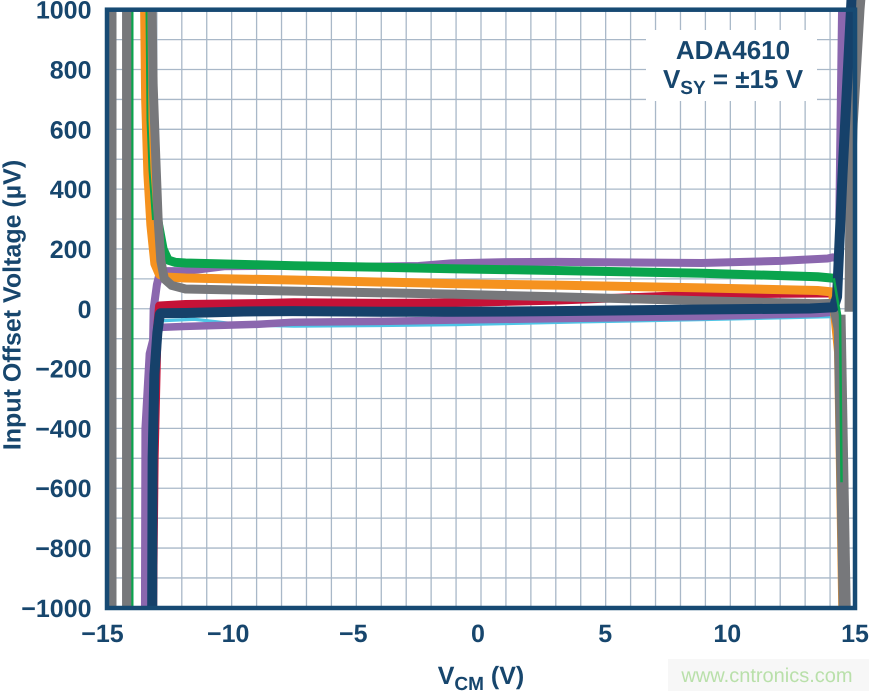 The image size is (869, 696). What do you see at coordinates (855, 634) in the screenshot?
I see `svg-text: 15` at bounding box center [855, 634].